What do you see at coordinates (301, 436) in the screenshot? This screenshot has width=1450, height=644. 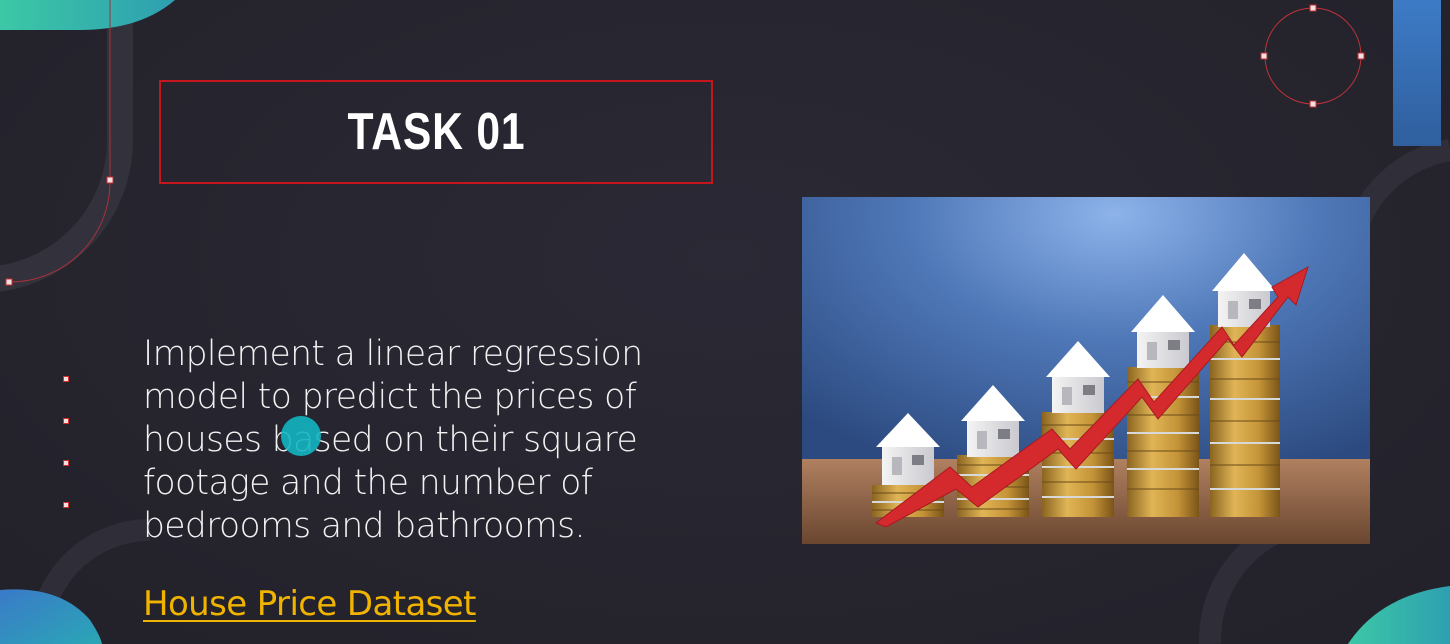 I see `cursor-highlight` at bounding box center [301, 436].